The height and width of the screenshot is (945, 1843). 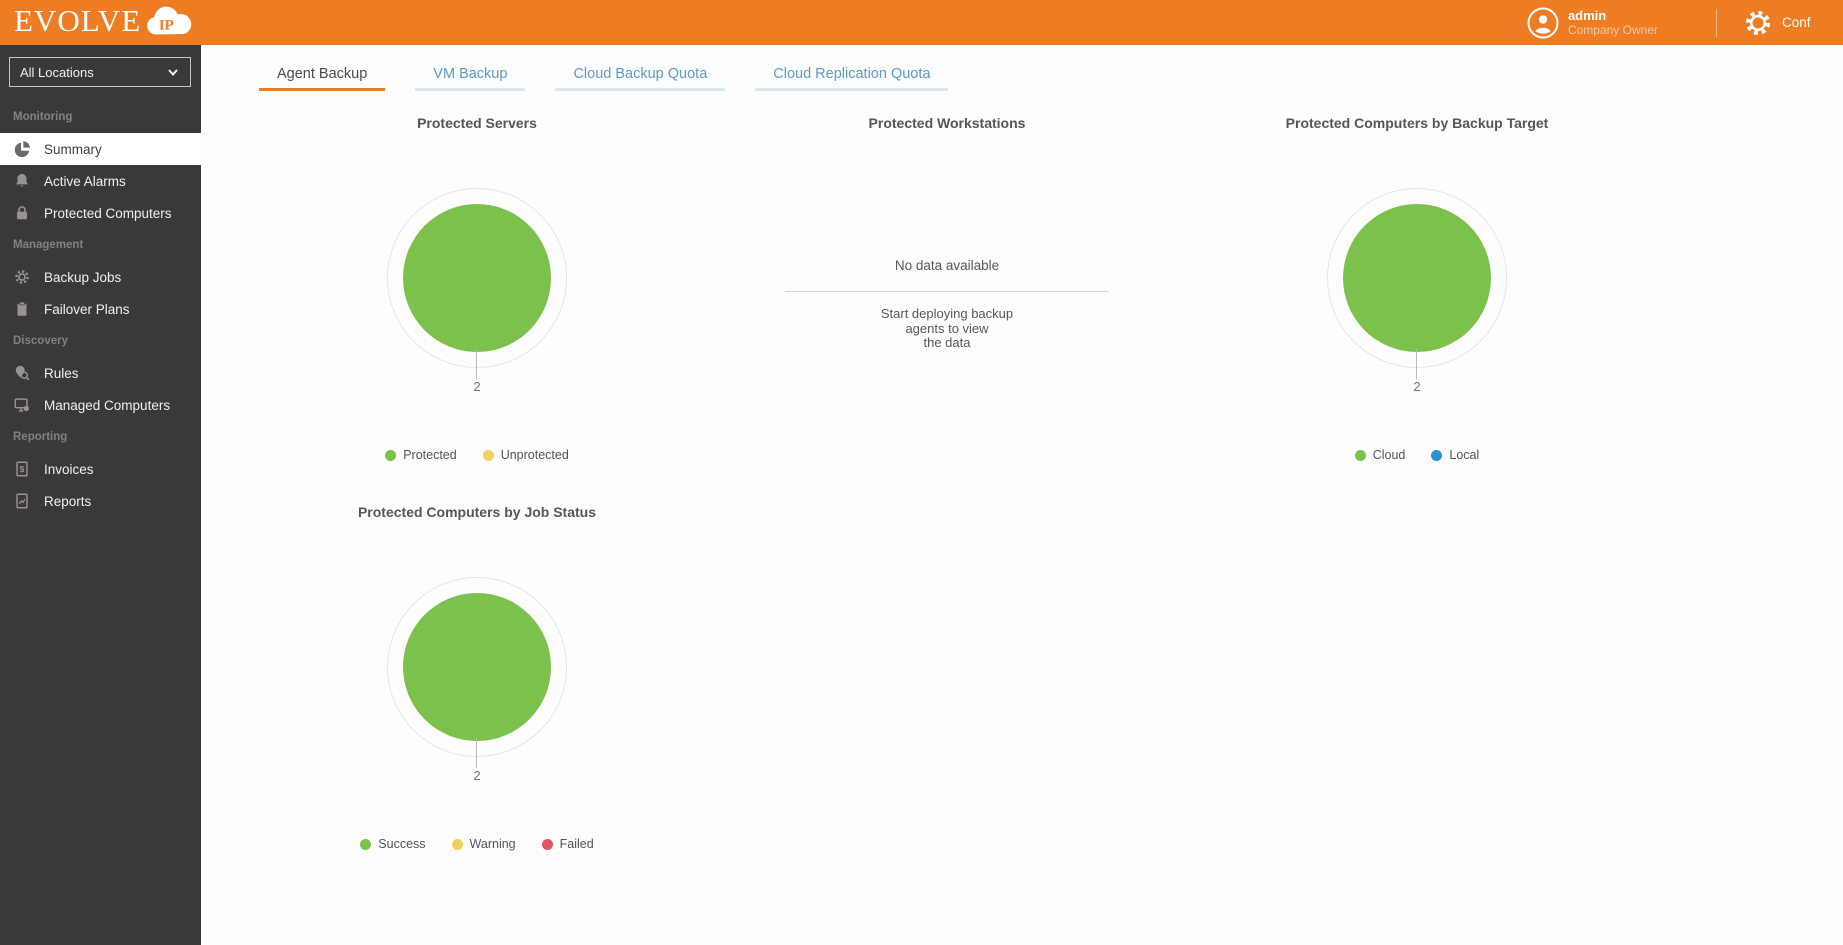 I want to click on sidebar-section-discovery: Discovery, so click(x=40, y=341).